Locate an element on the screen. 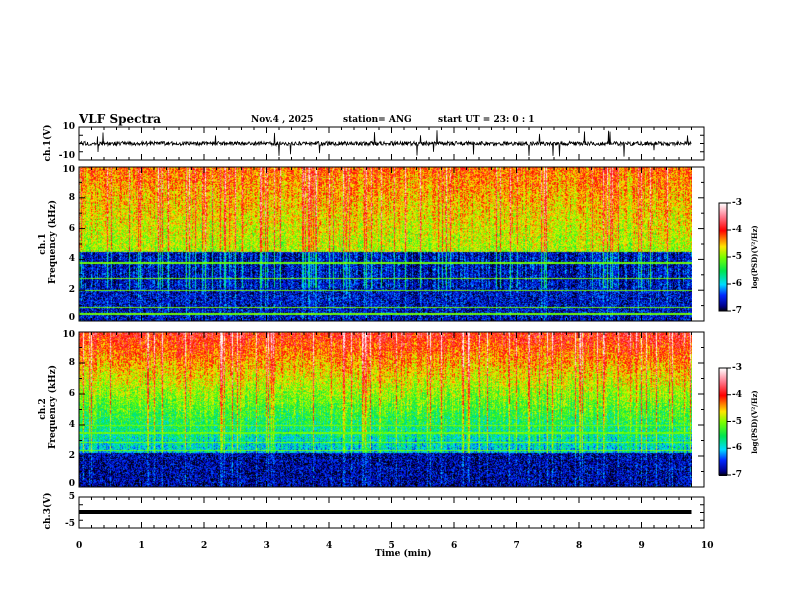  x-tick-label: 6 is located at coordinates (454, 546).